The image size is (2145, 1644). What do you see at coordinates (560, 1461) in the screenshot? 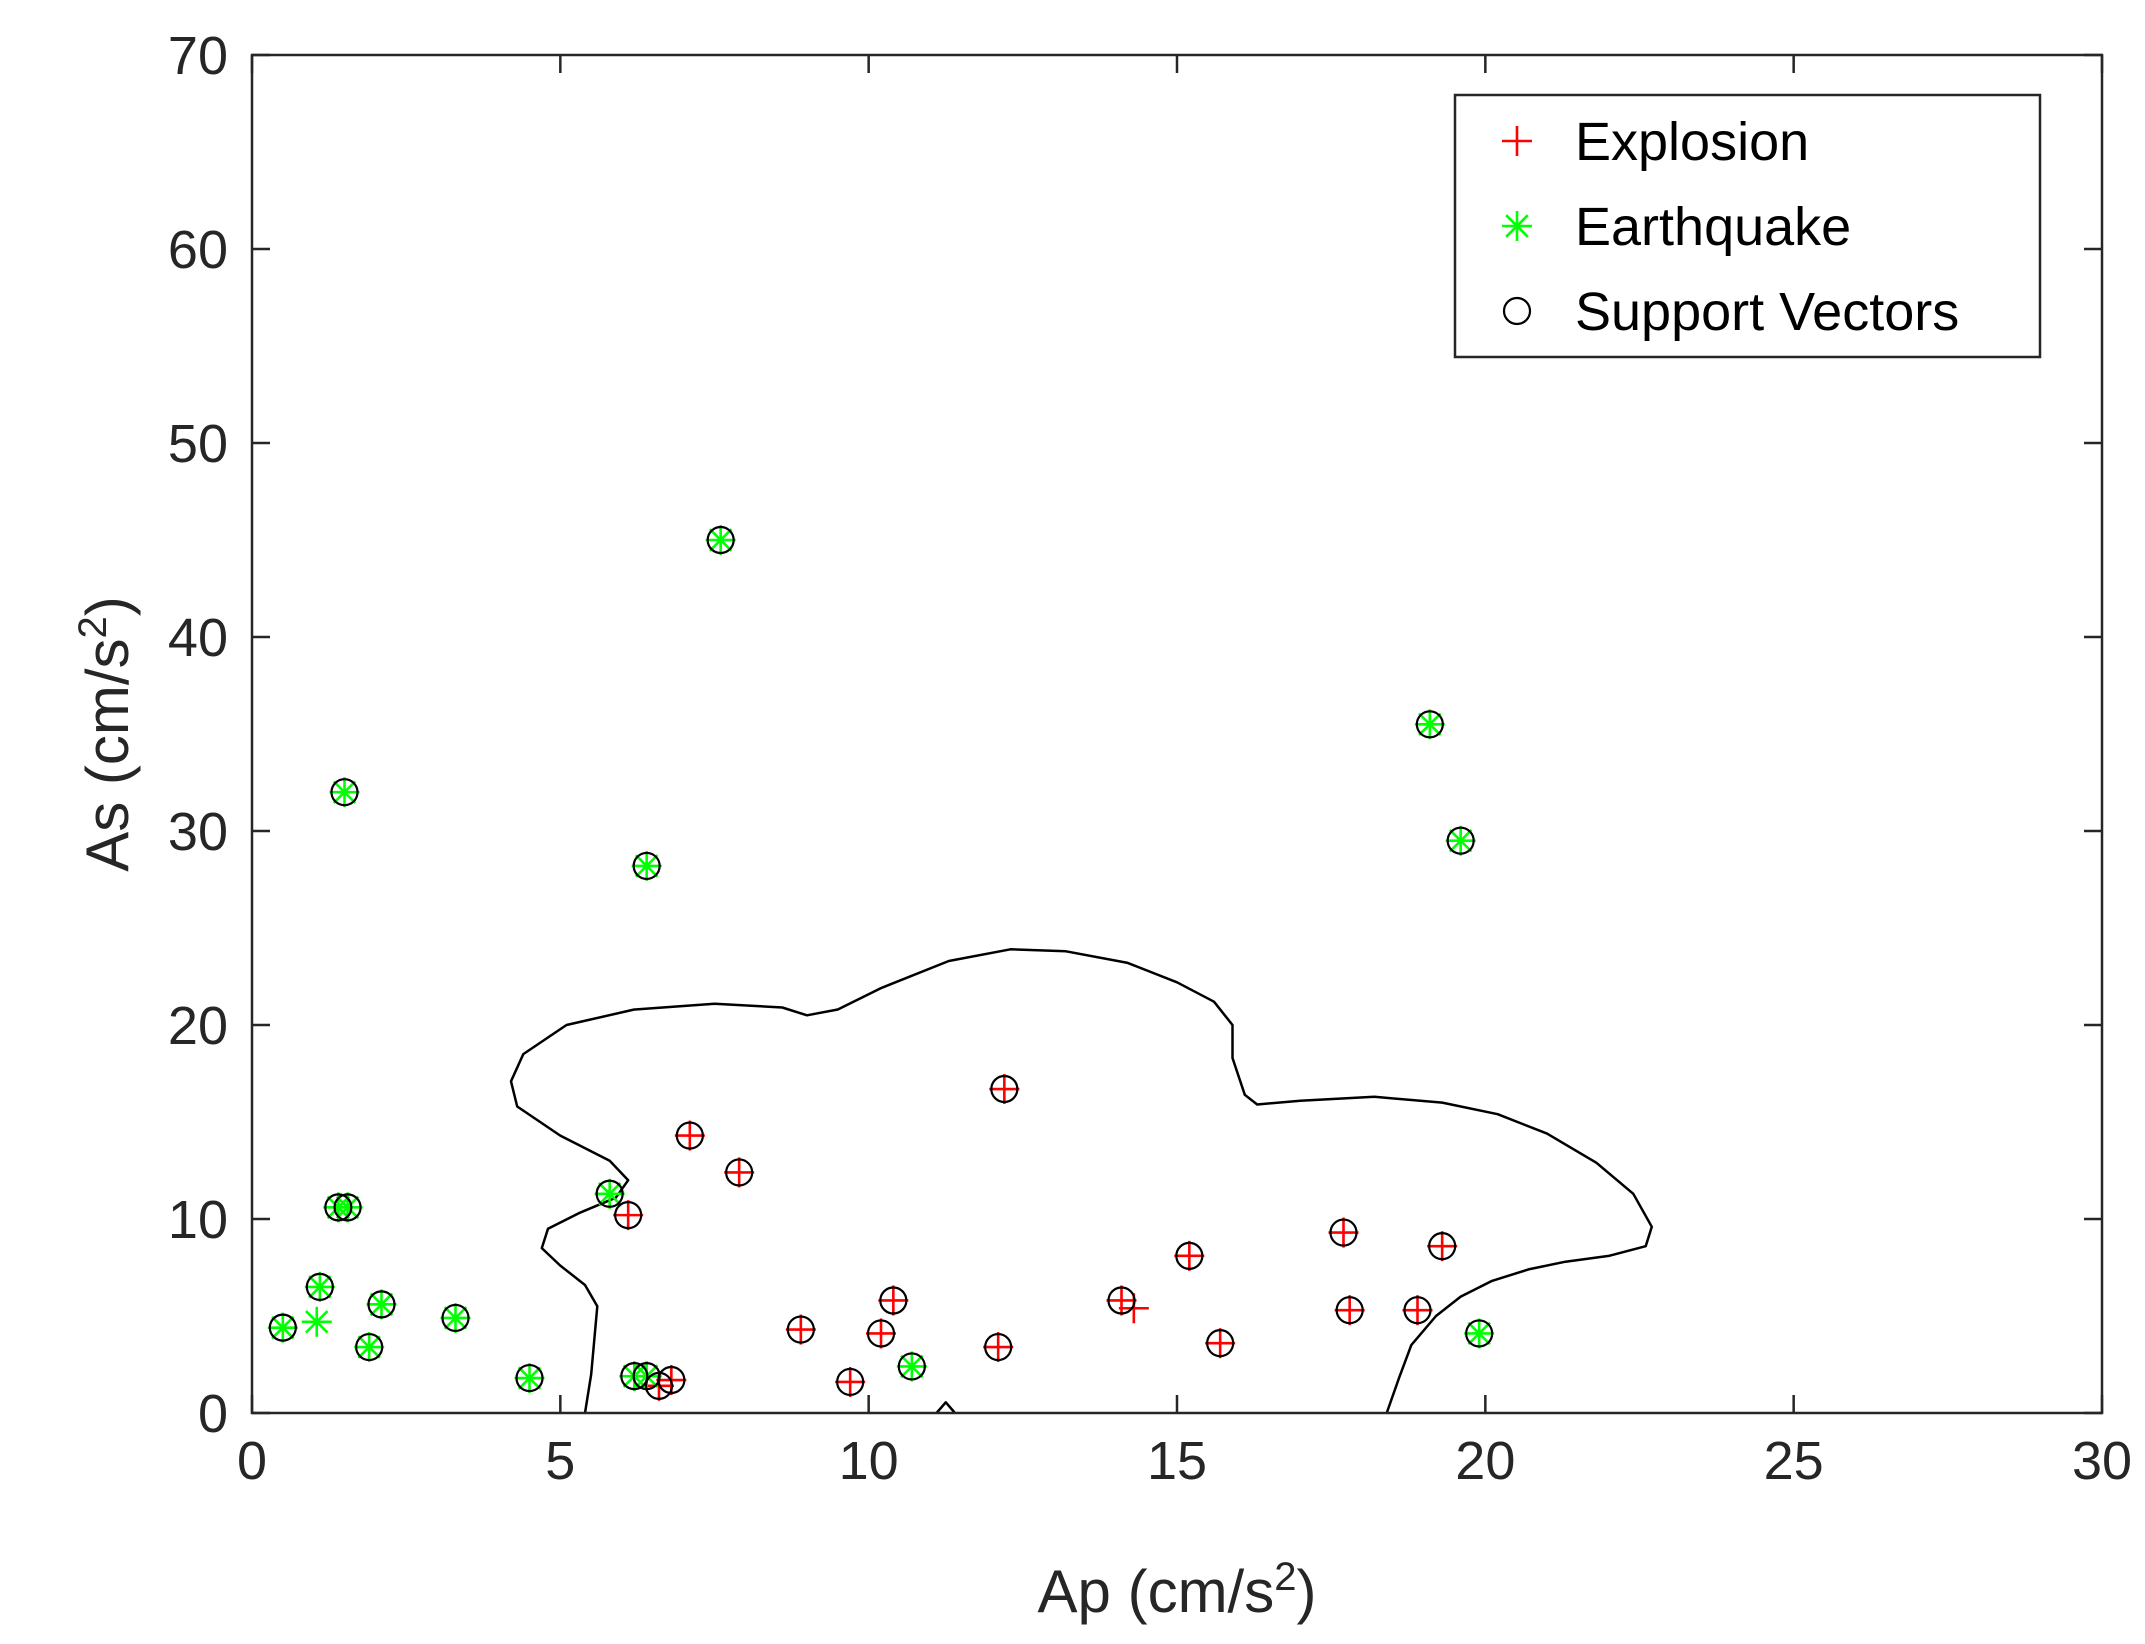
I see `x-tick-label: 5` at bounding box center [560, 1461].